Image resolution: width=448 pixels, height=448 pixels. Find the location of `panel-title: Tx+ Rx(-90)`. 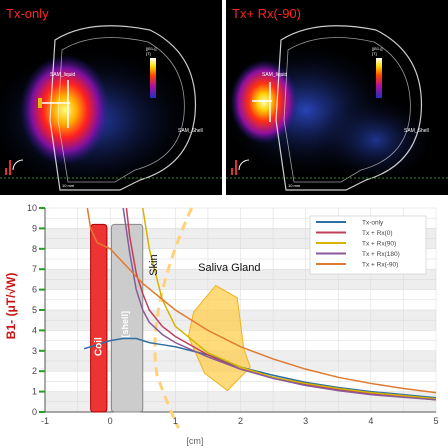

panel-title: Tx+ Rx(-90) is located at coordinates (266, 13).